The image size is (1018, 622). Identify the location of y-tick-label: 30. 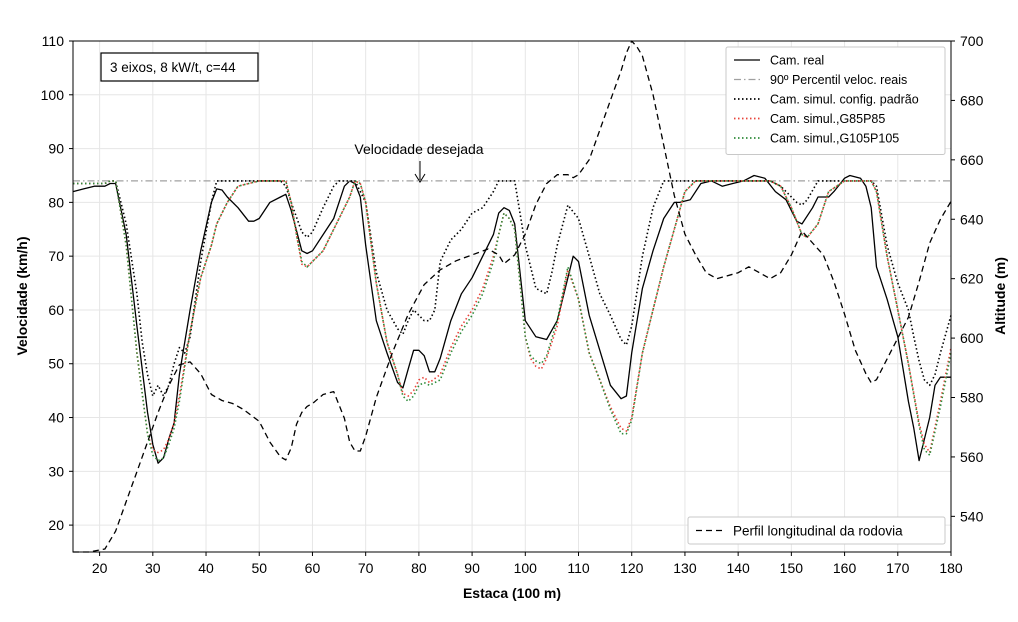
(56, 471).